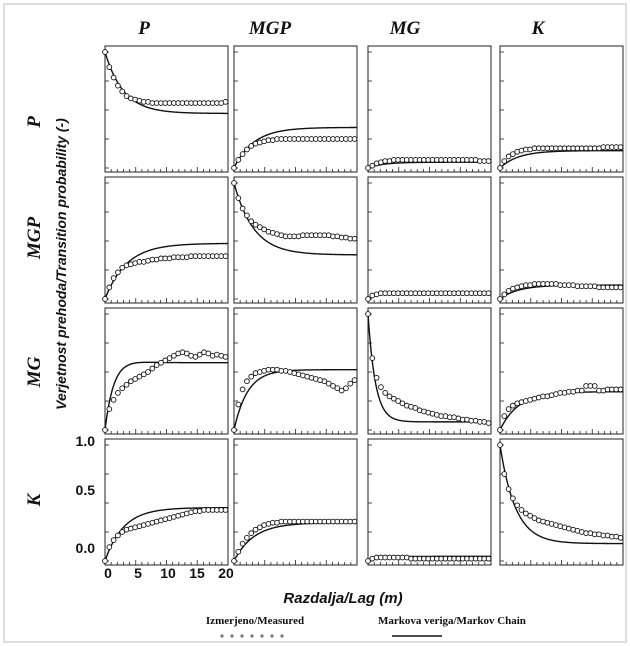 The image size is (630, 646). I want to click on panel-mgp-k, so click(560, 240).